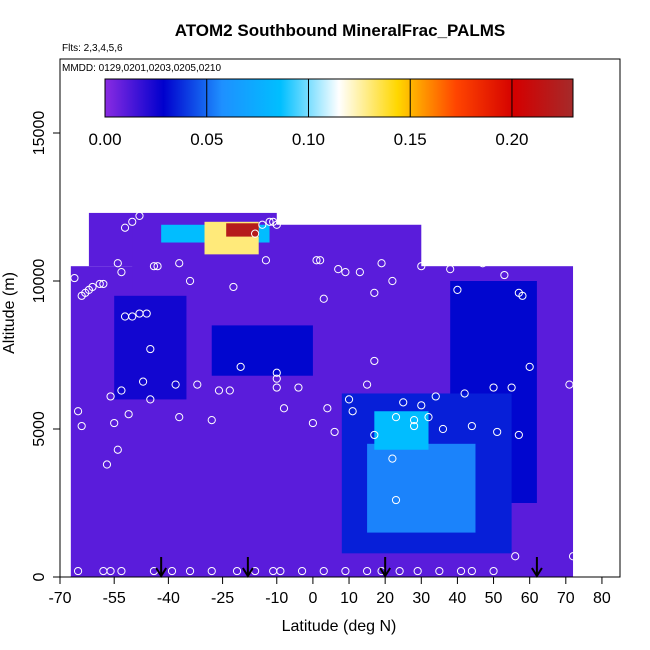 This screenshot has height=650, width=650. What do you see at coordinates (92, 48) in the screenshot?
I see `flights-note: Flts: 2,3,4,5,6` at bounding box center [92, 48].